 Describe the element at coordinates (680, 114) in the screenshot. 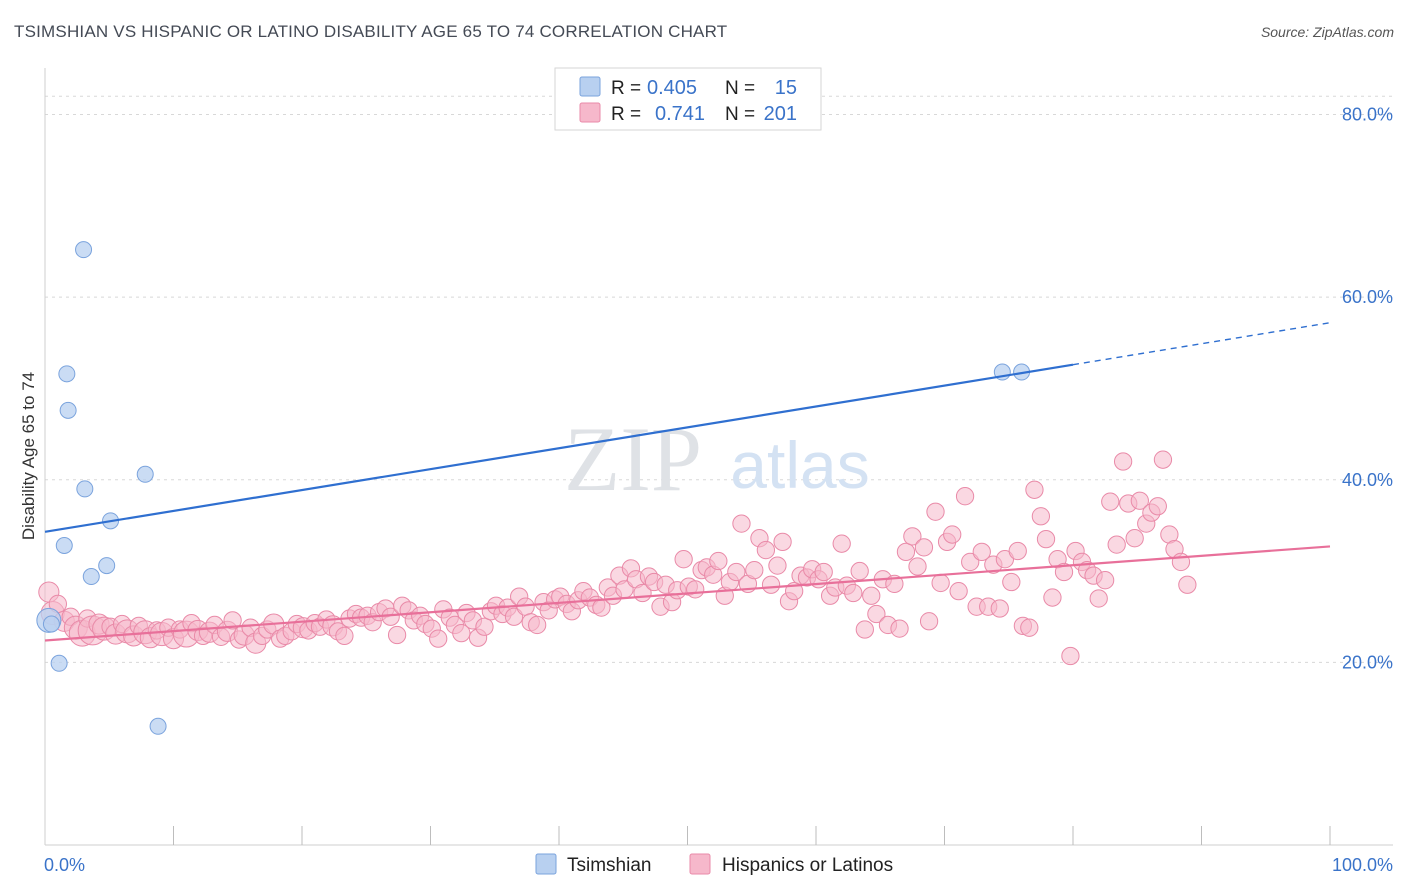

I see `legend-r-value-2: 0.741` at that location.